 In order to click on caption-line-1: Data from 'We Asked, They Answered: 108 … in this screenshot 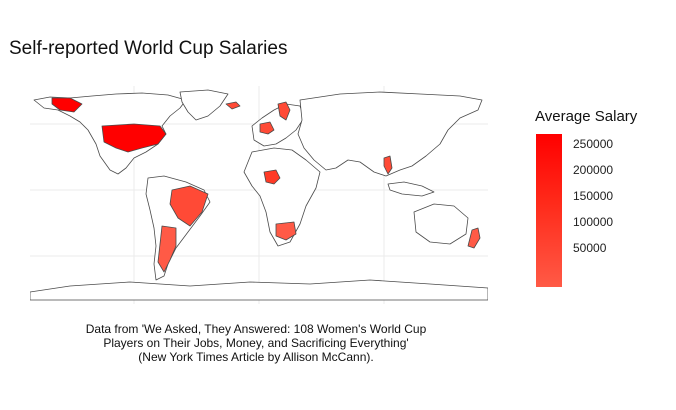, I will do `click(256, 329)`.